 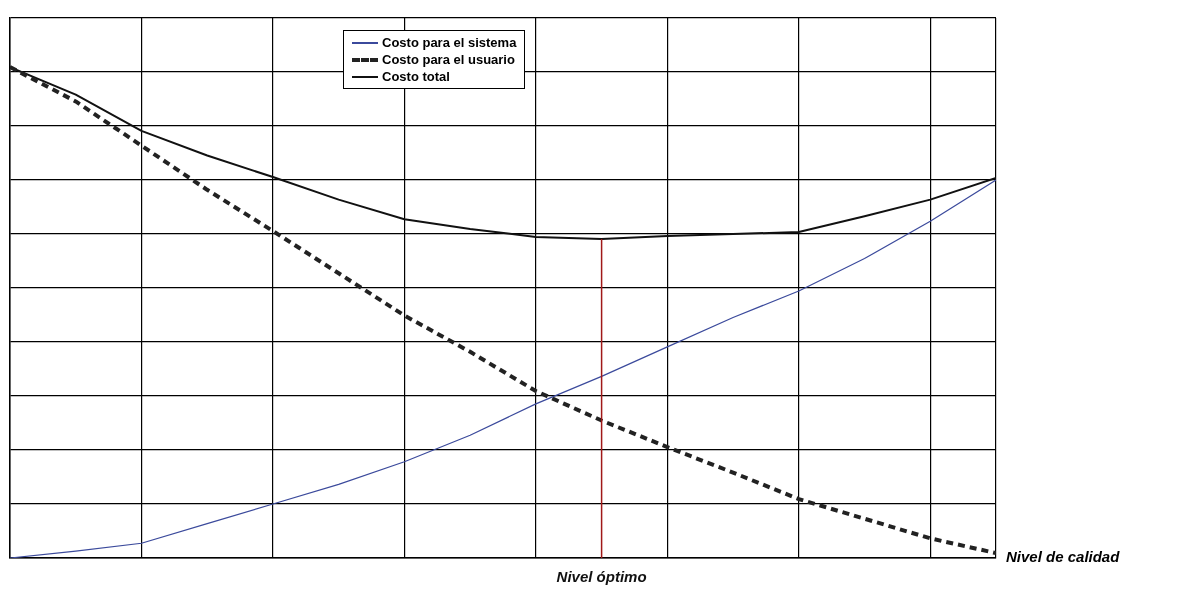 What do you see at coordinates (416, 76) in the screenshot?
I see `legend-label: Costo total` at bounding box center [416, 76].